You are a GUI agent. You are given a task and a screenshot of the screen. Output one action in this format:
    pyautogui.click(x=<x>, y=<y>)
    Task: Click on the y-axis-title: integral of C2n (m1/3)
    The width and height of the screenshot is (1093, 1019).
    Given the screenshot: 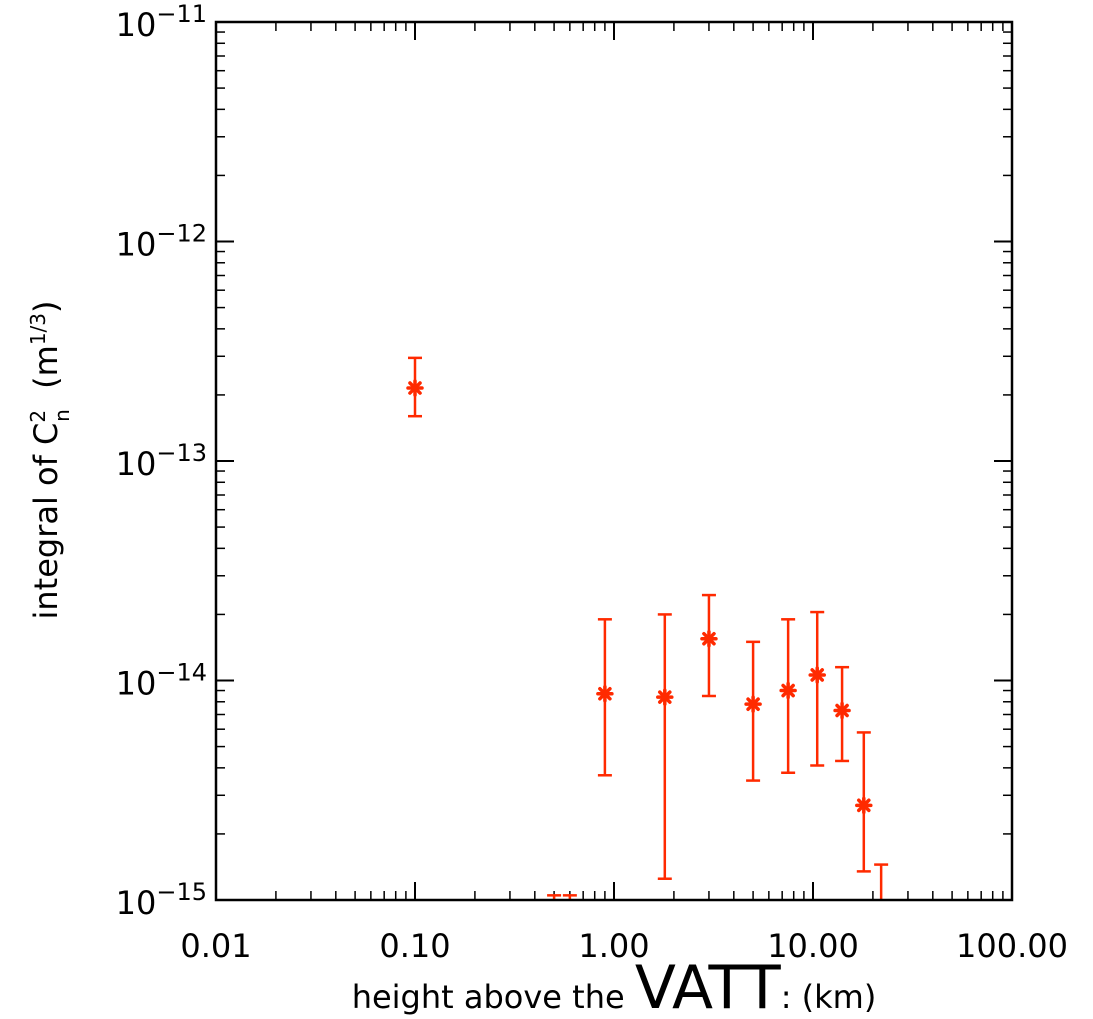 What is the action you would take?
    pyautogui.click(x=50, y=460)
    